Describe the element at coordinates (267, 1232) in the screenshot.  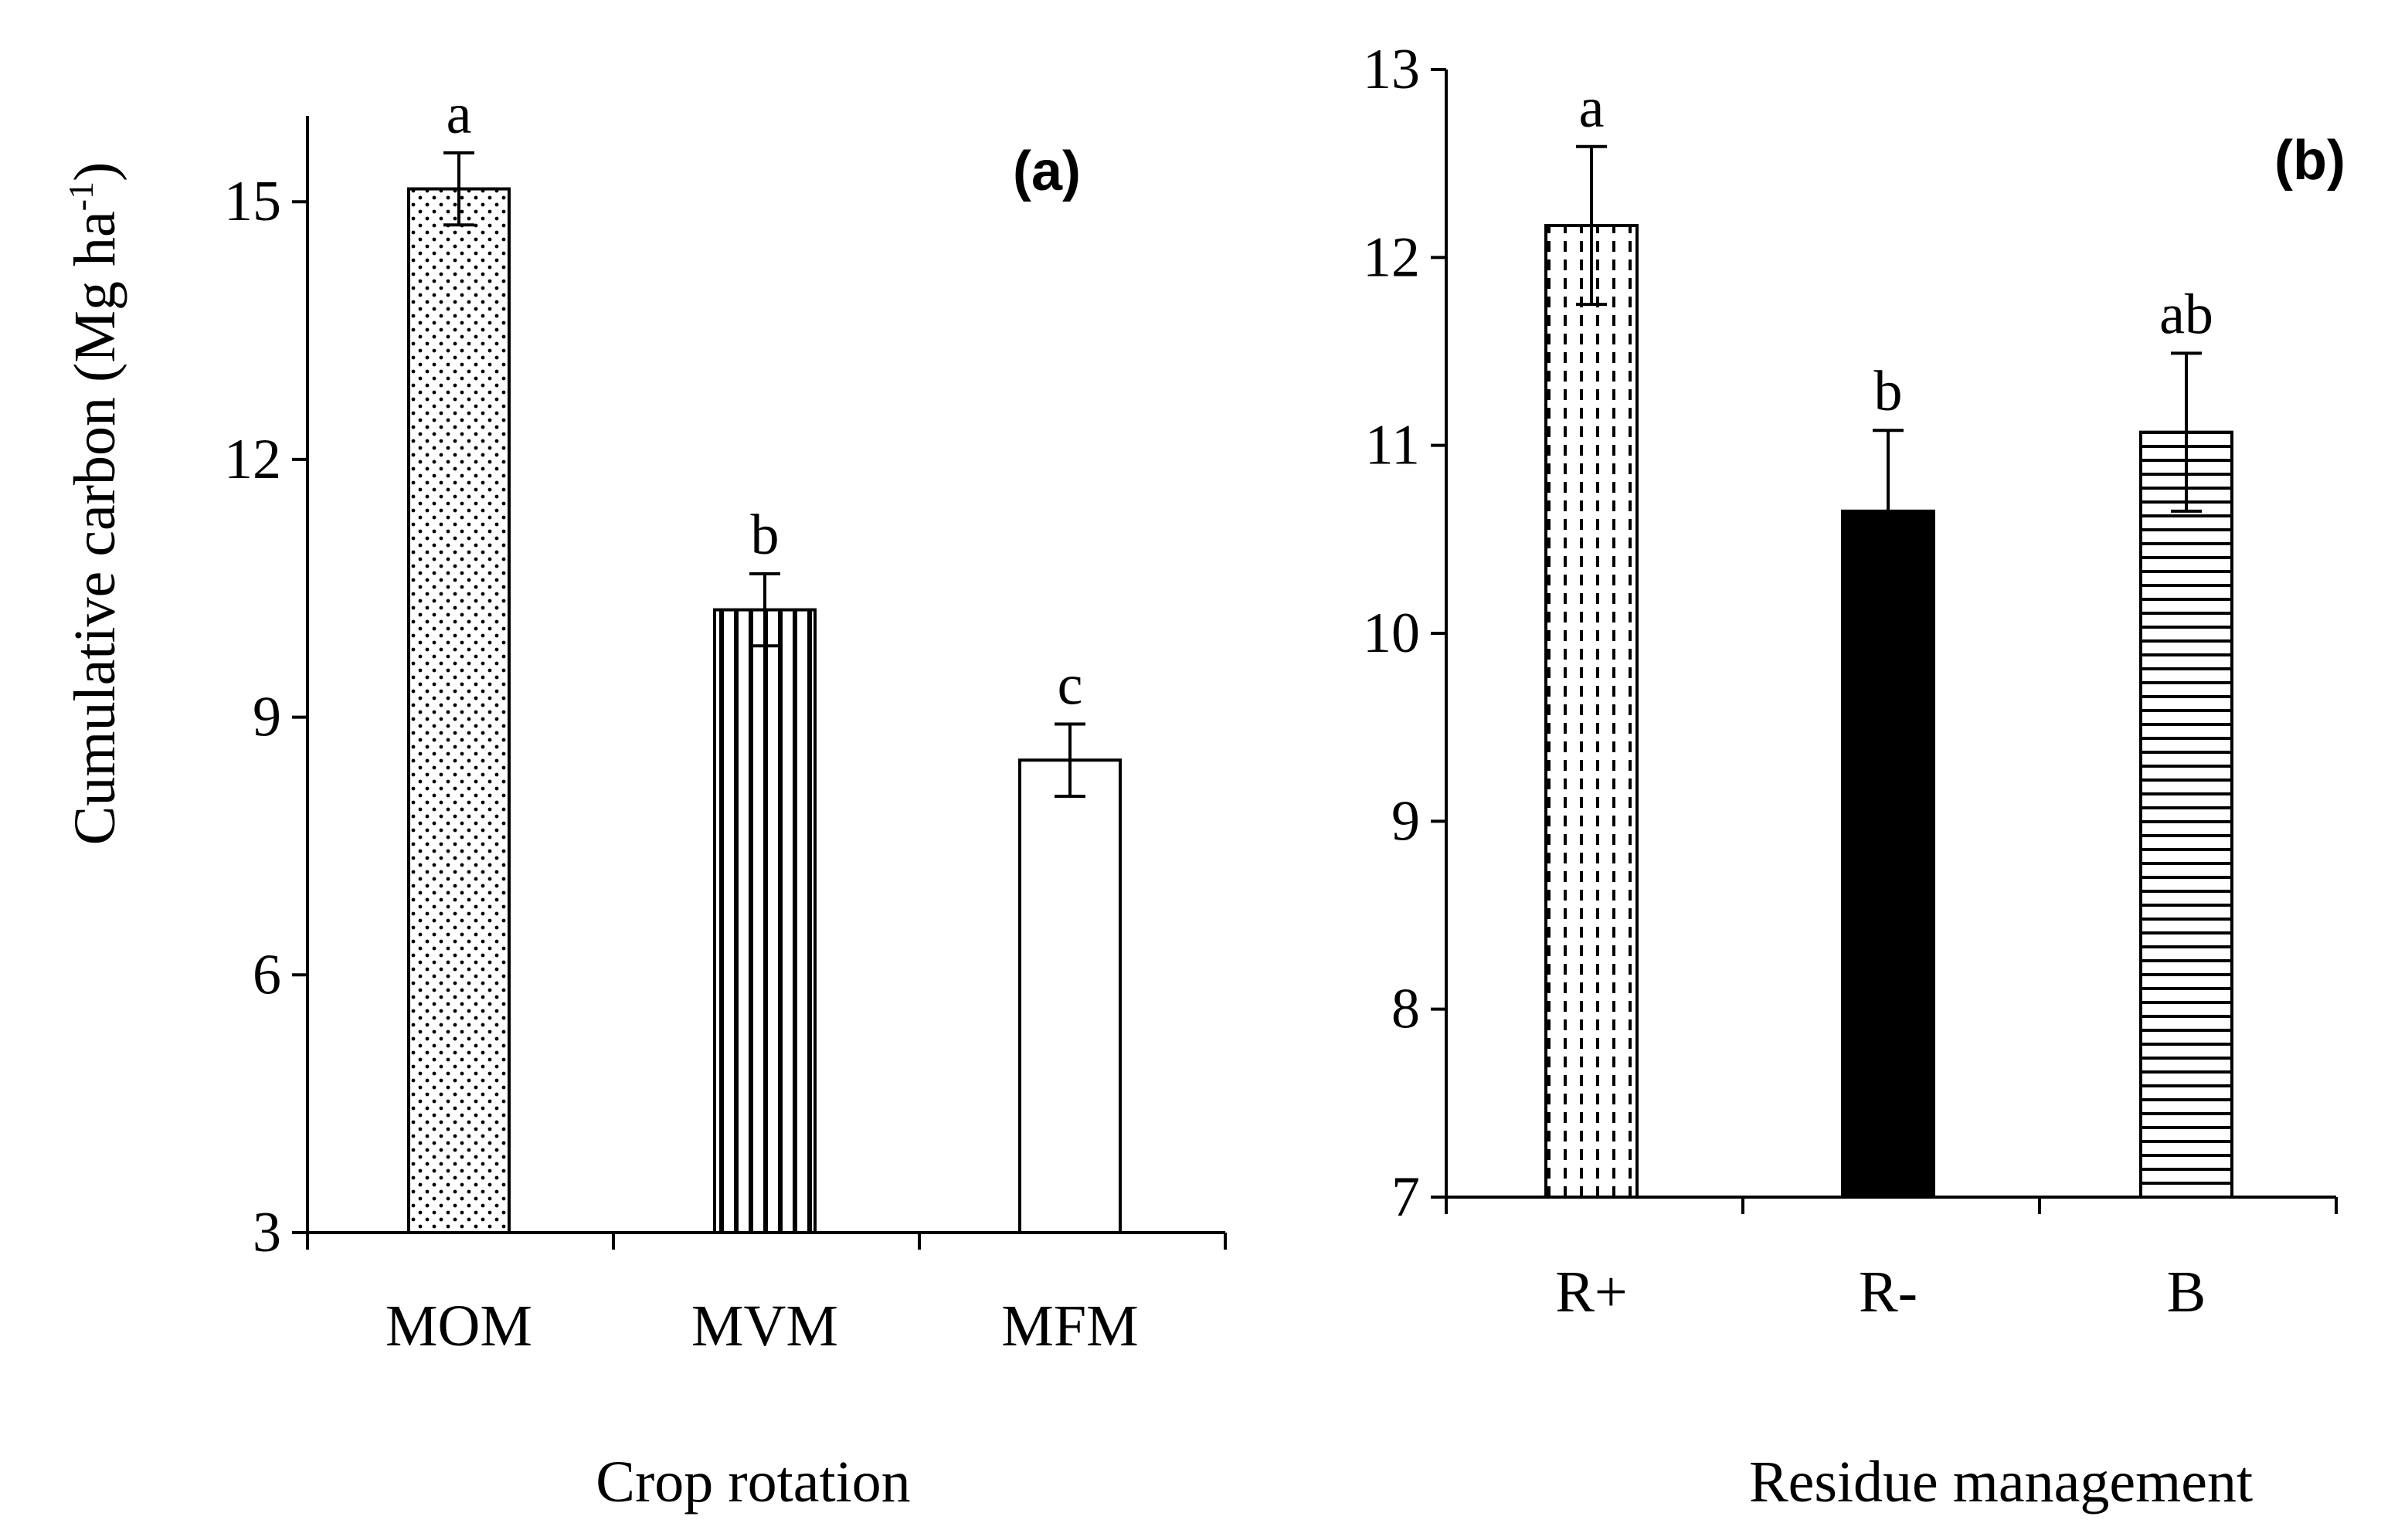
I see `y-tick-label-a: 3` at that location.